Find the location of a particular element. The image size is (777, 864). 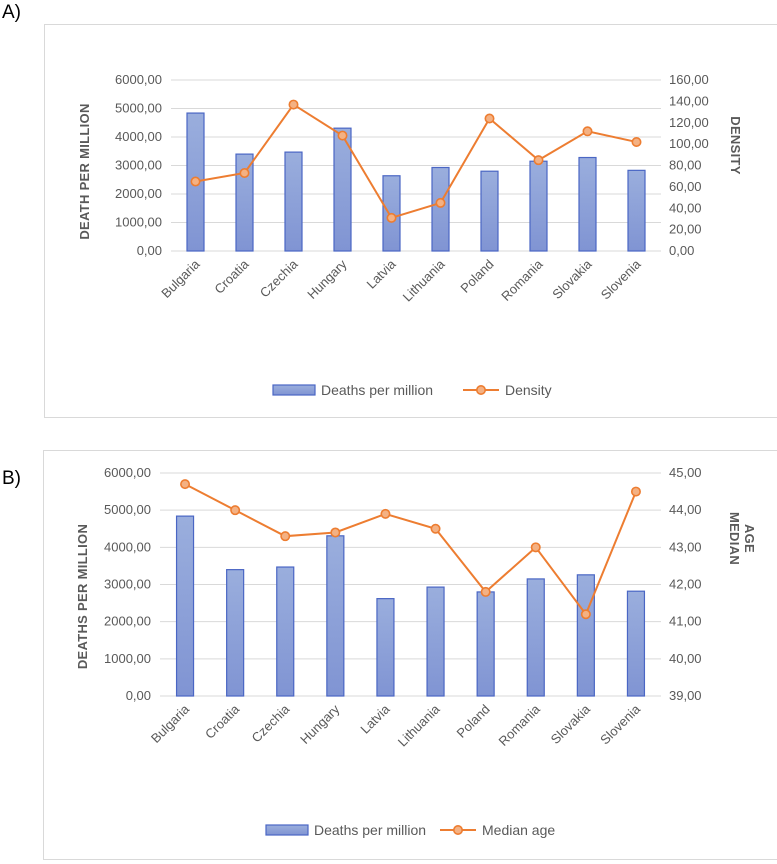

legend: Deaths per million Median age is located at coordinates (410, 830).